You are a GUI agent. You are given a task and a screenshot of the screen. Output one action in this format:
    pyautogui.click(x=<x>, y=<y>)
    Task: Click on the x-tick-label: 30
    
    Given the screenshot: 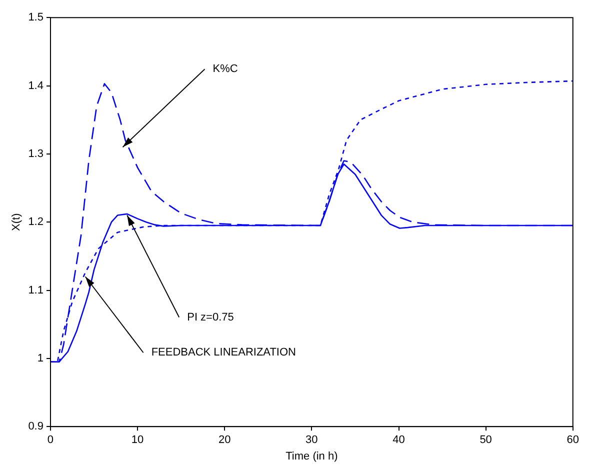 What is the action you would take?
    pyautogui.click(x=312, y=440)
    